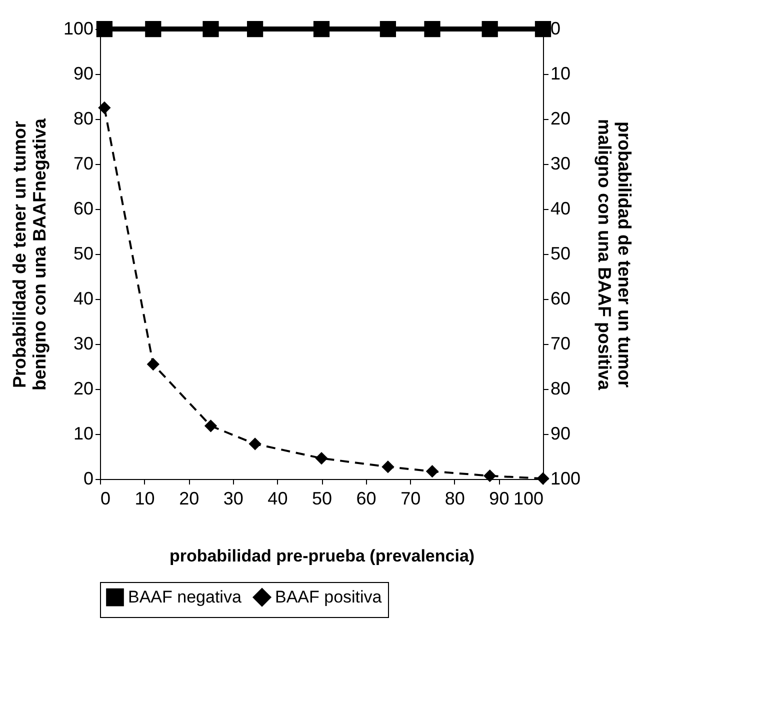 This screenshot has height=712, width=759. What do you see at coordinates (83, 344) in the screenshot?
I see `y-tick-label: 30` at bounding box center [83, 344].